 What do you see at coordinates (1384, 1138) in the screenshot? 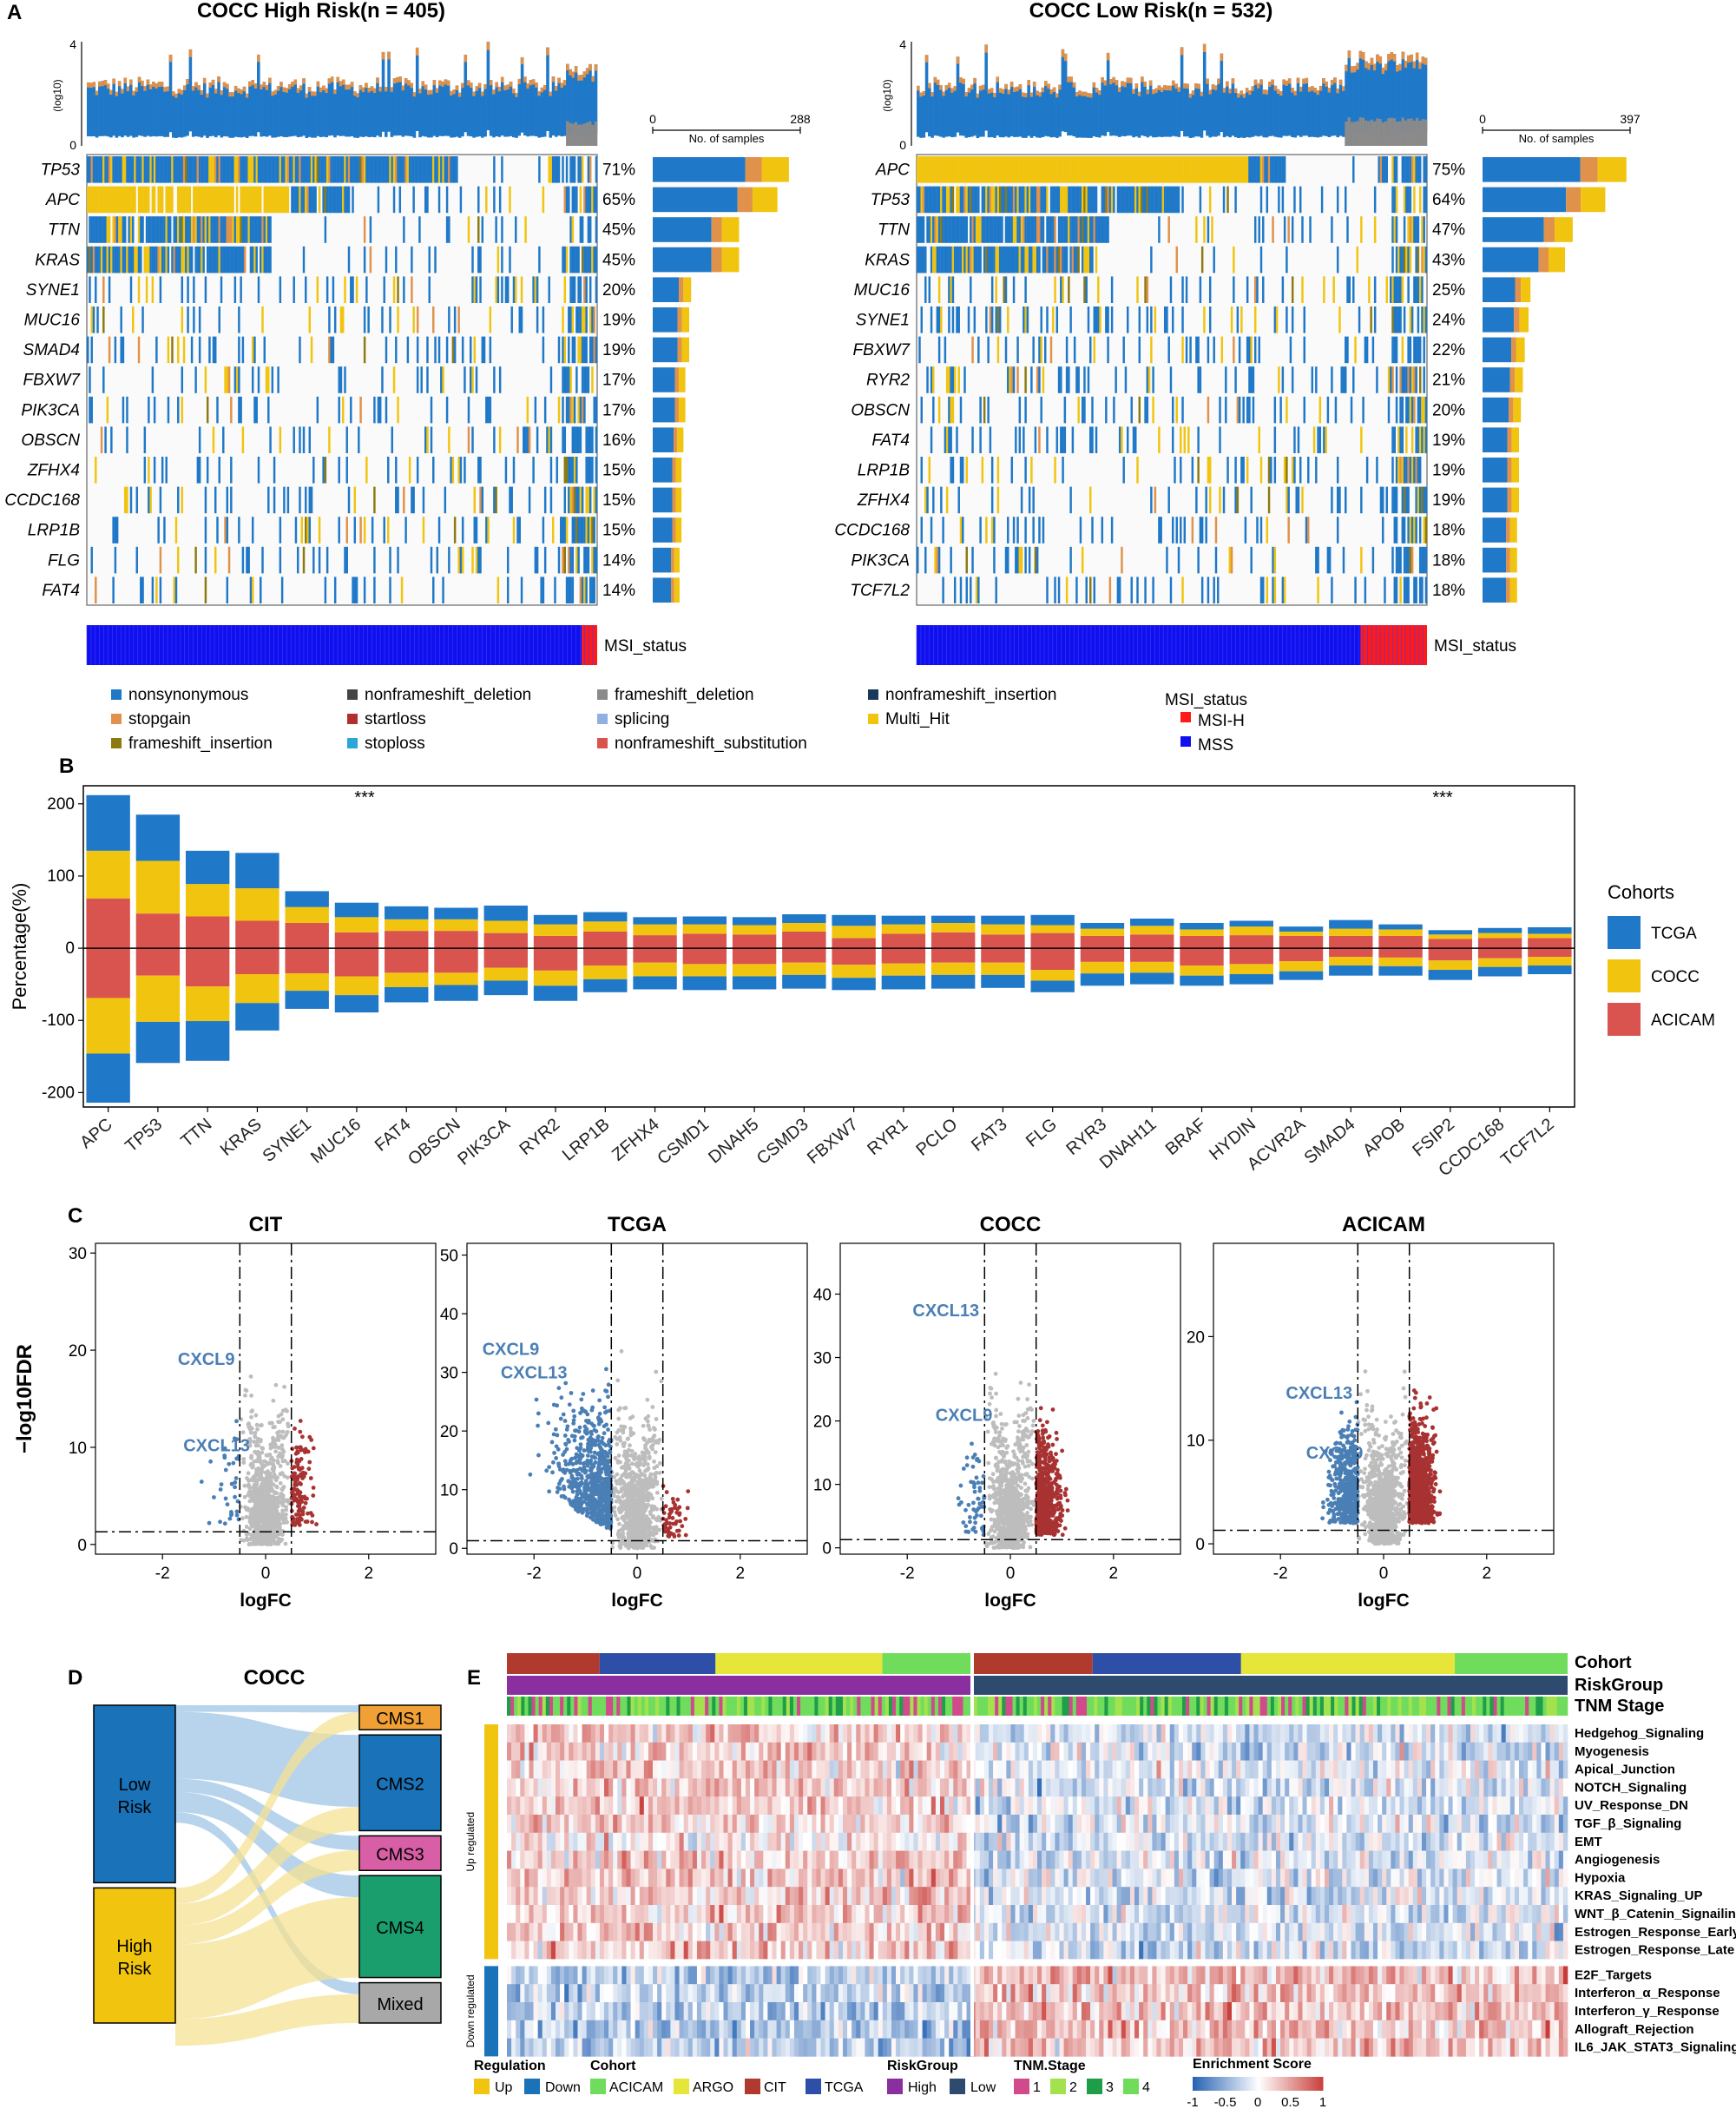
I see `x-tick-label: APOB` at bounding box center [1384, 1138].